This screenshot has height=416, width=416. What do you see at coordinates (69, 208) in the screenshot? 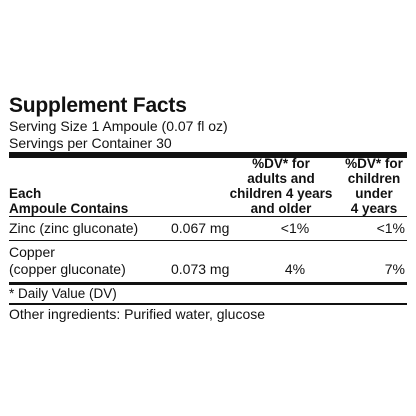
I see `header-ampoule-contains: Ampoule Contains` at bounding box center [69, 208].